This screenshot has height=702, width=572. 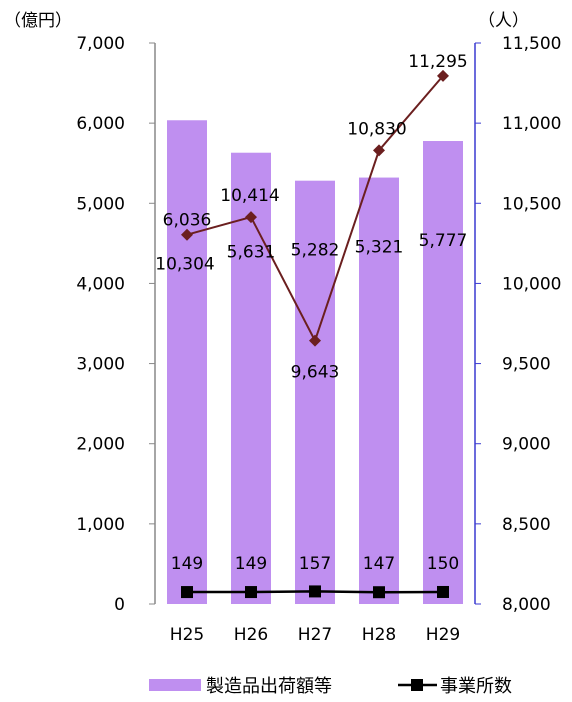 I want to click on bar-value-label: 5,777, so click(x=443, y=241).